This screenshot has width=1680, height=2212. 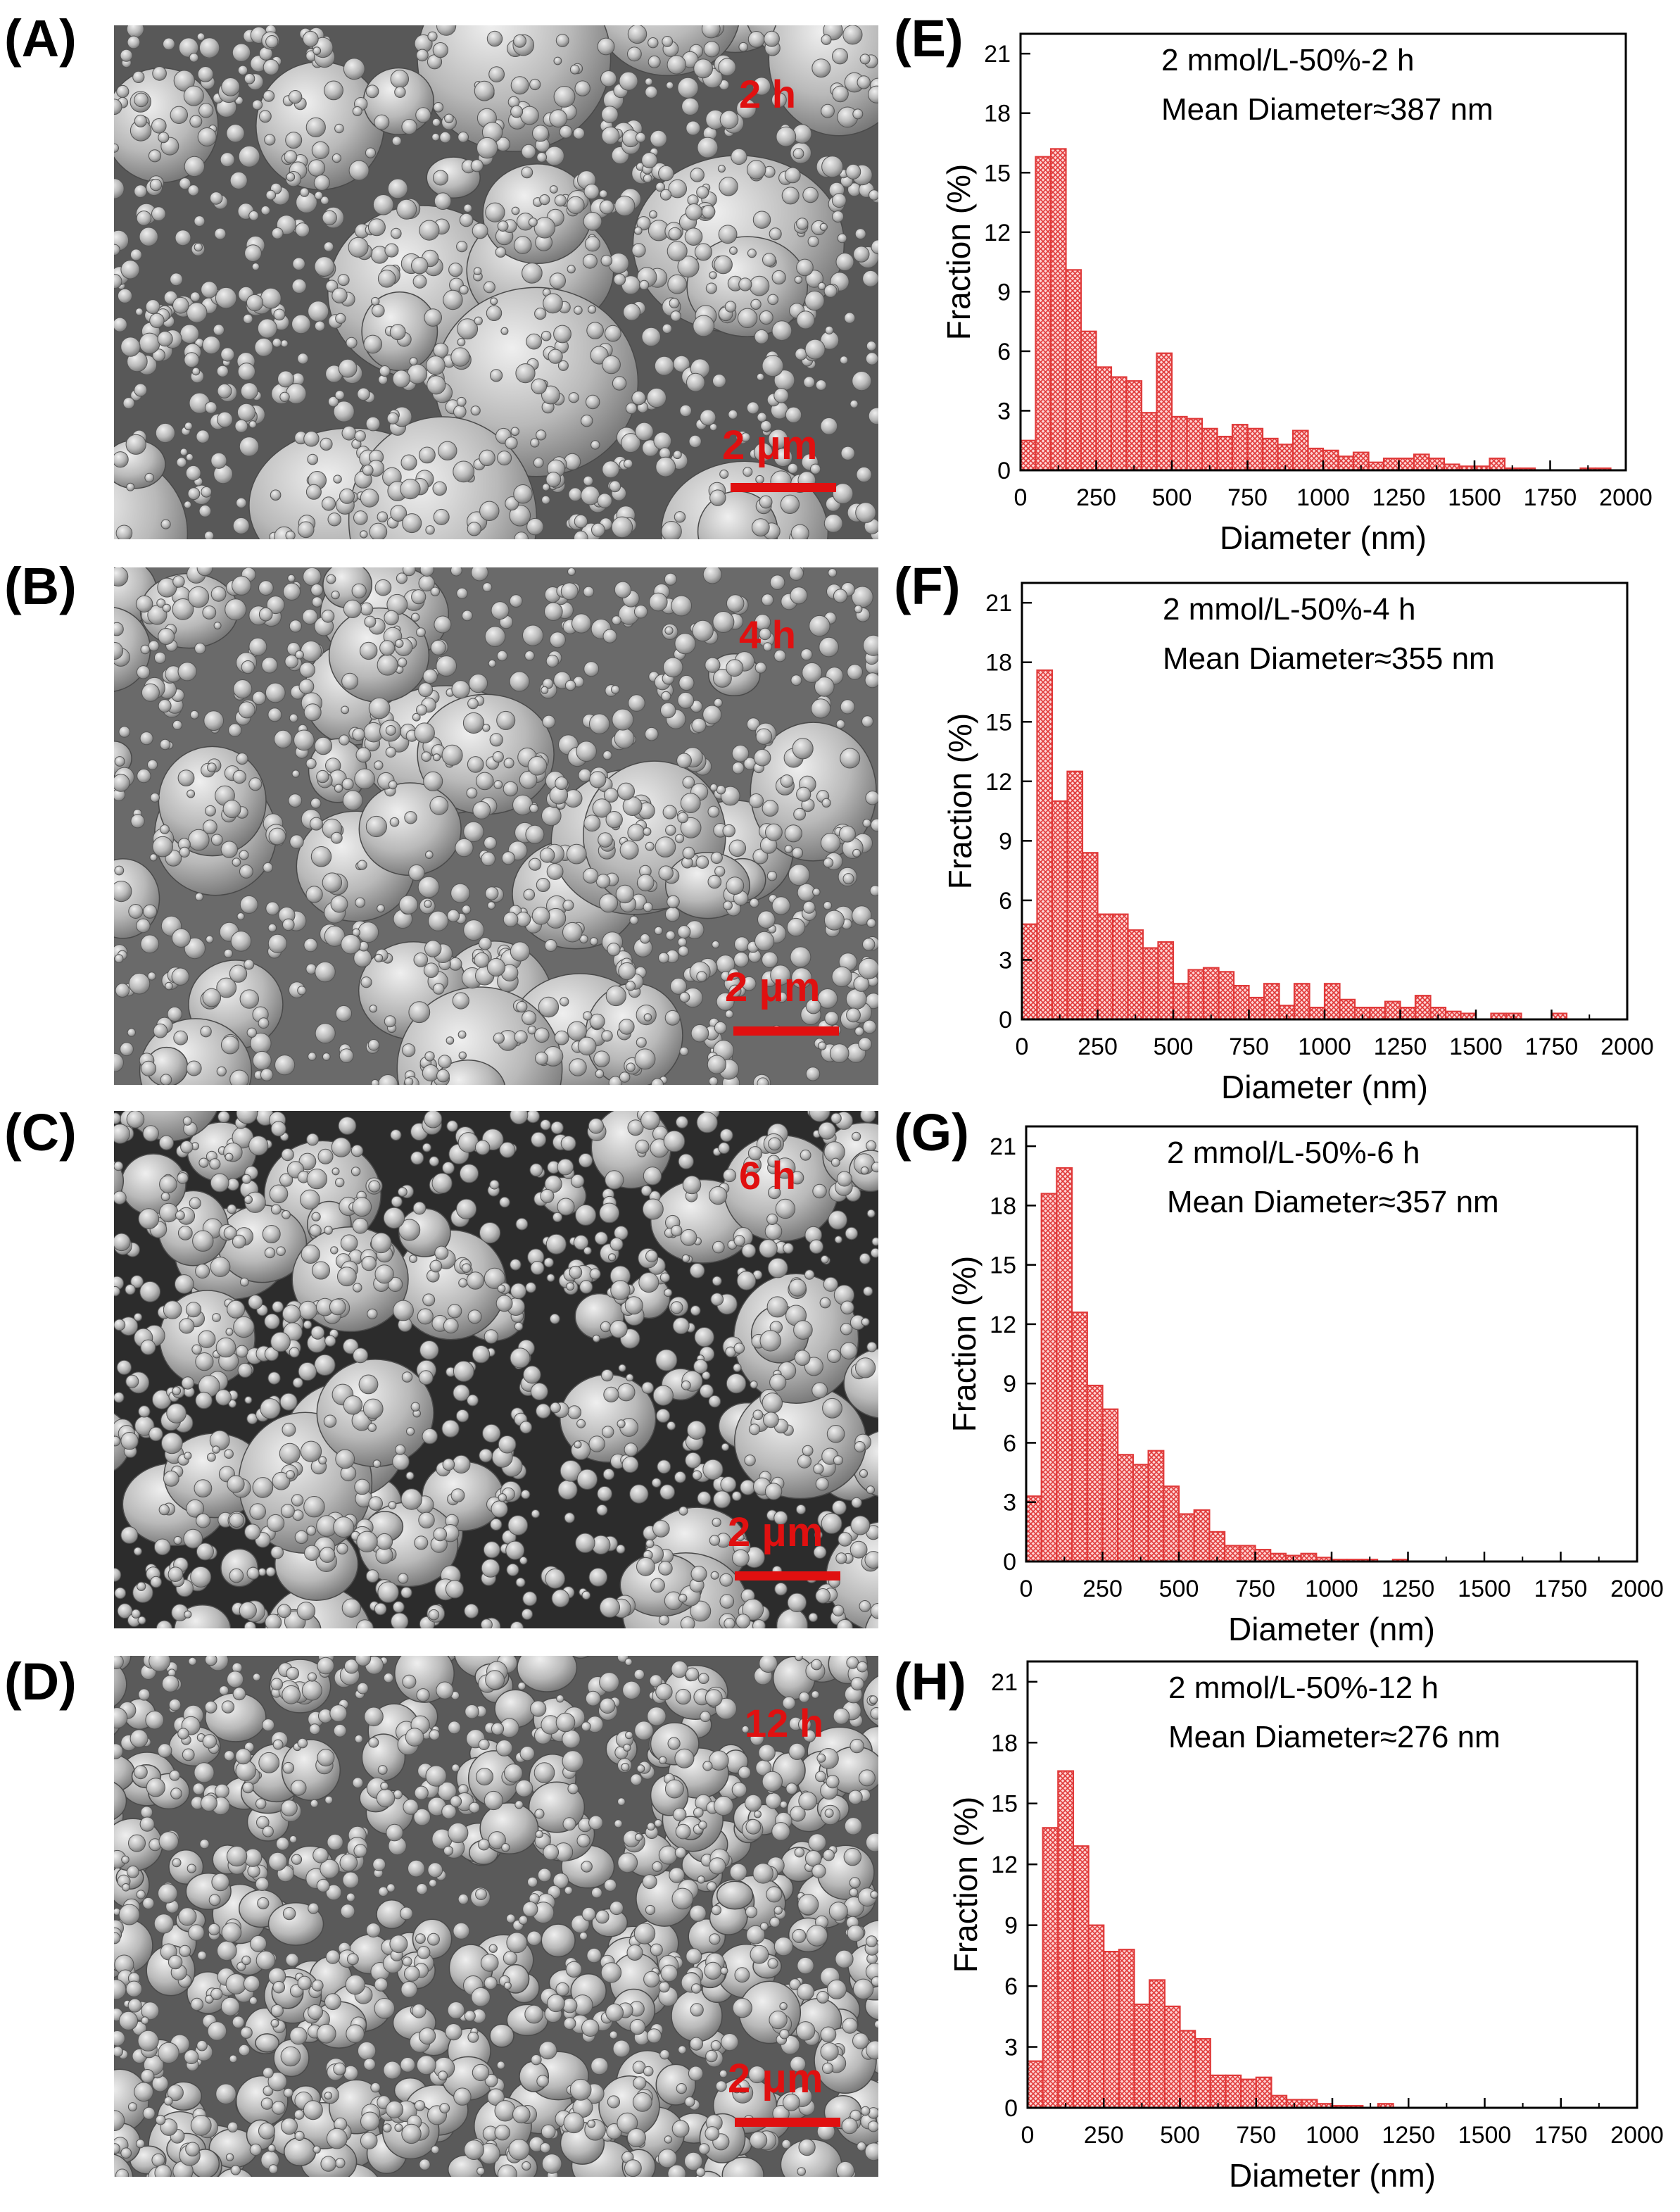 I want to click on mean-diameter-annotation: Mean Diameter≈355 nm, so click(x=1329, y=658).